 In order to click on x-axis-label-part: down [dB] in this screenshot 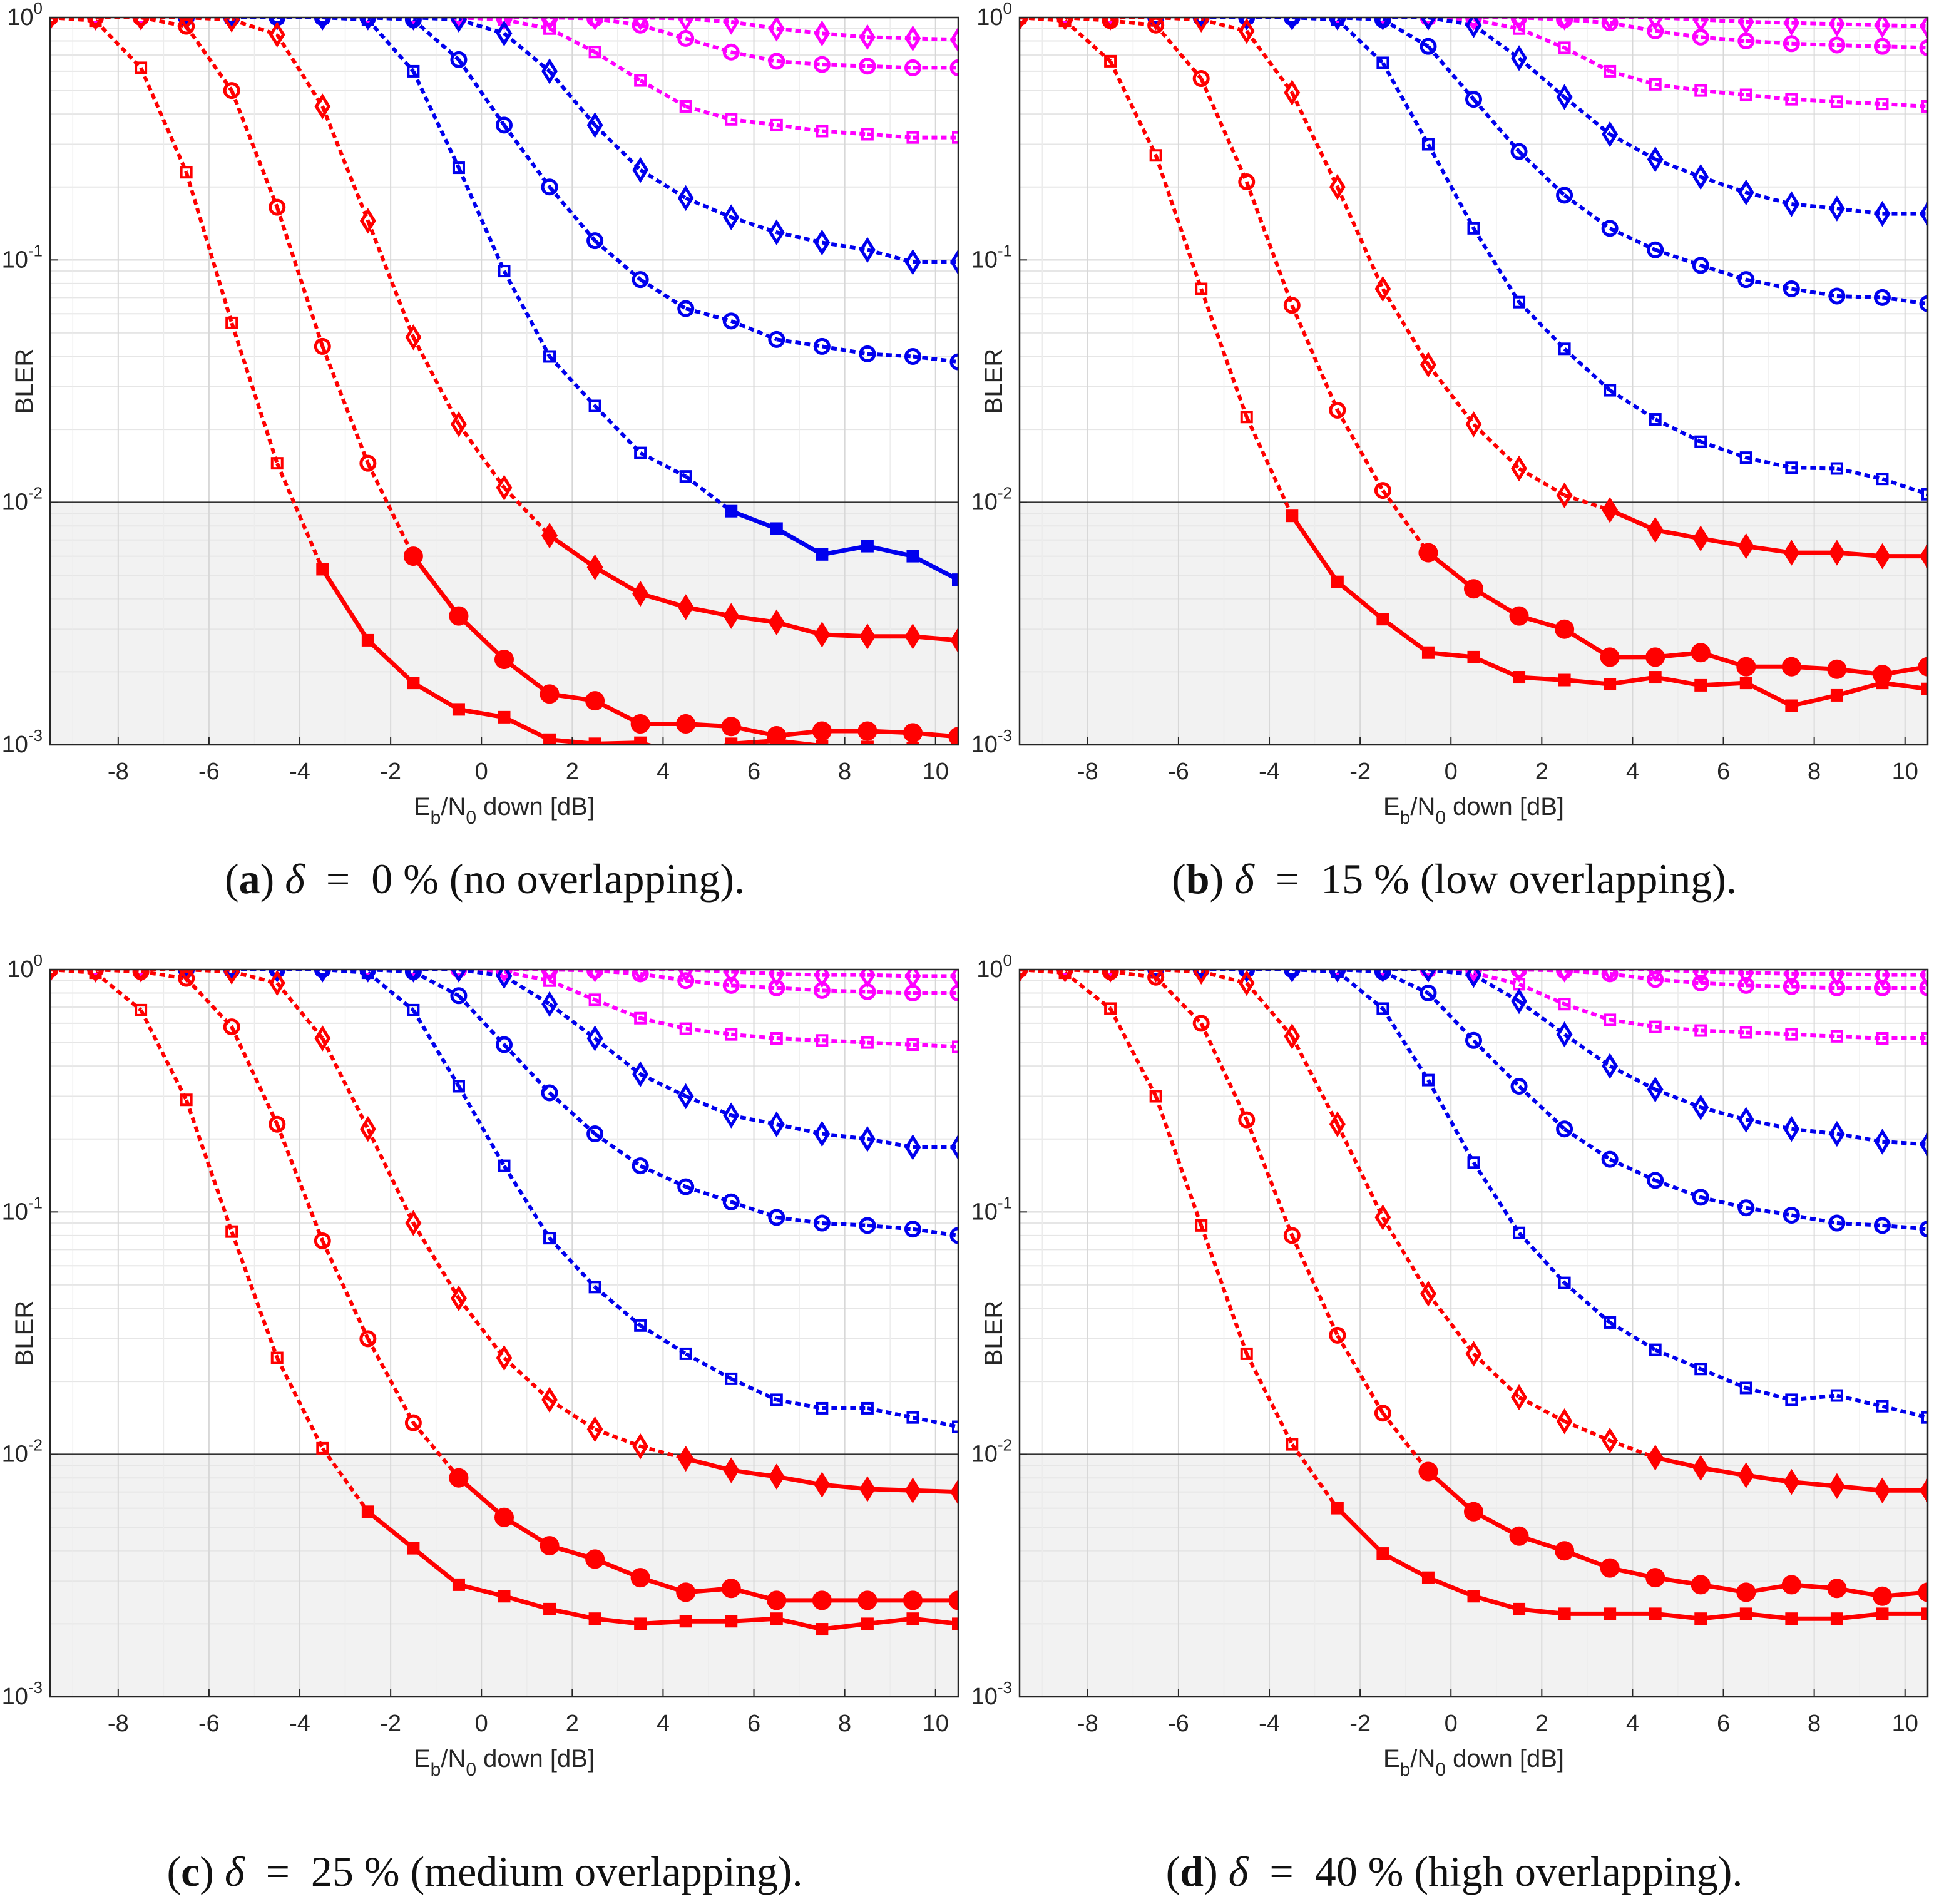, I will do `click(1505, 807)`.